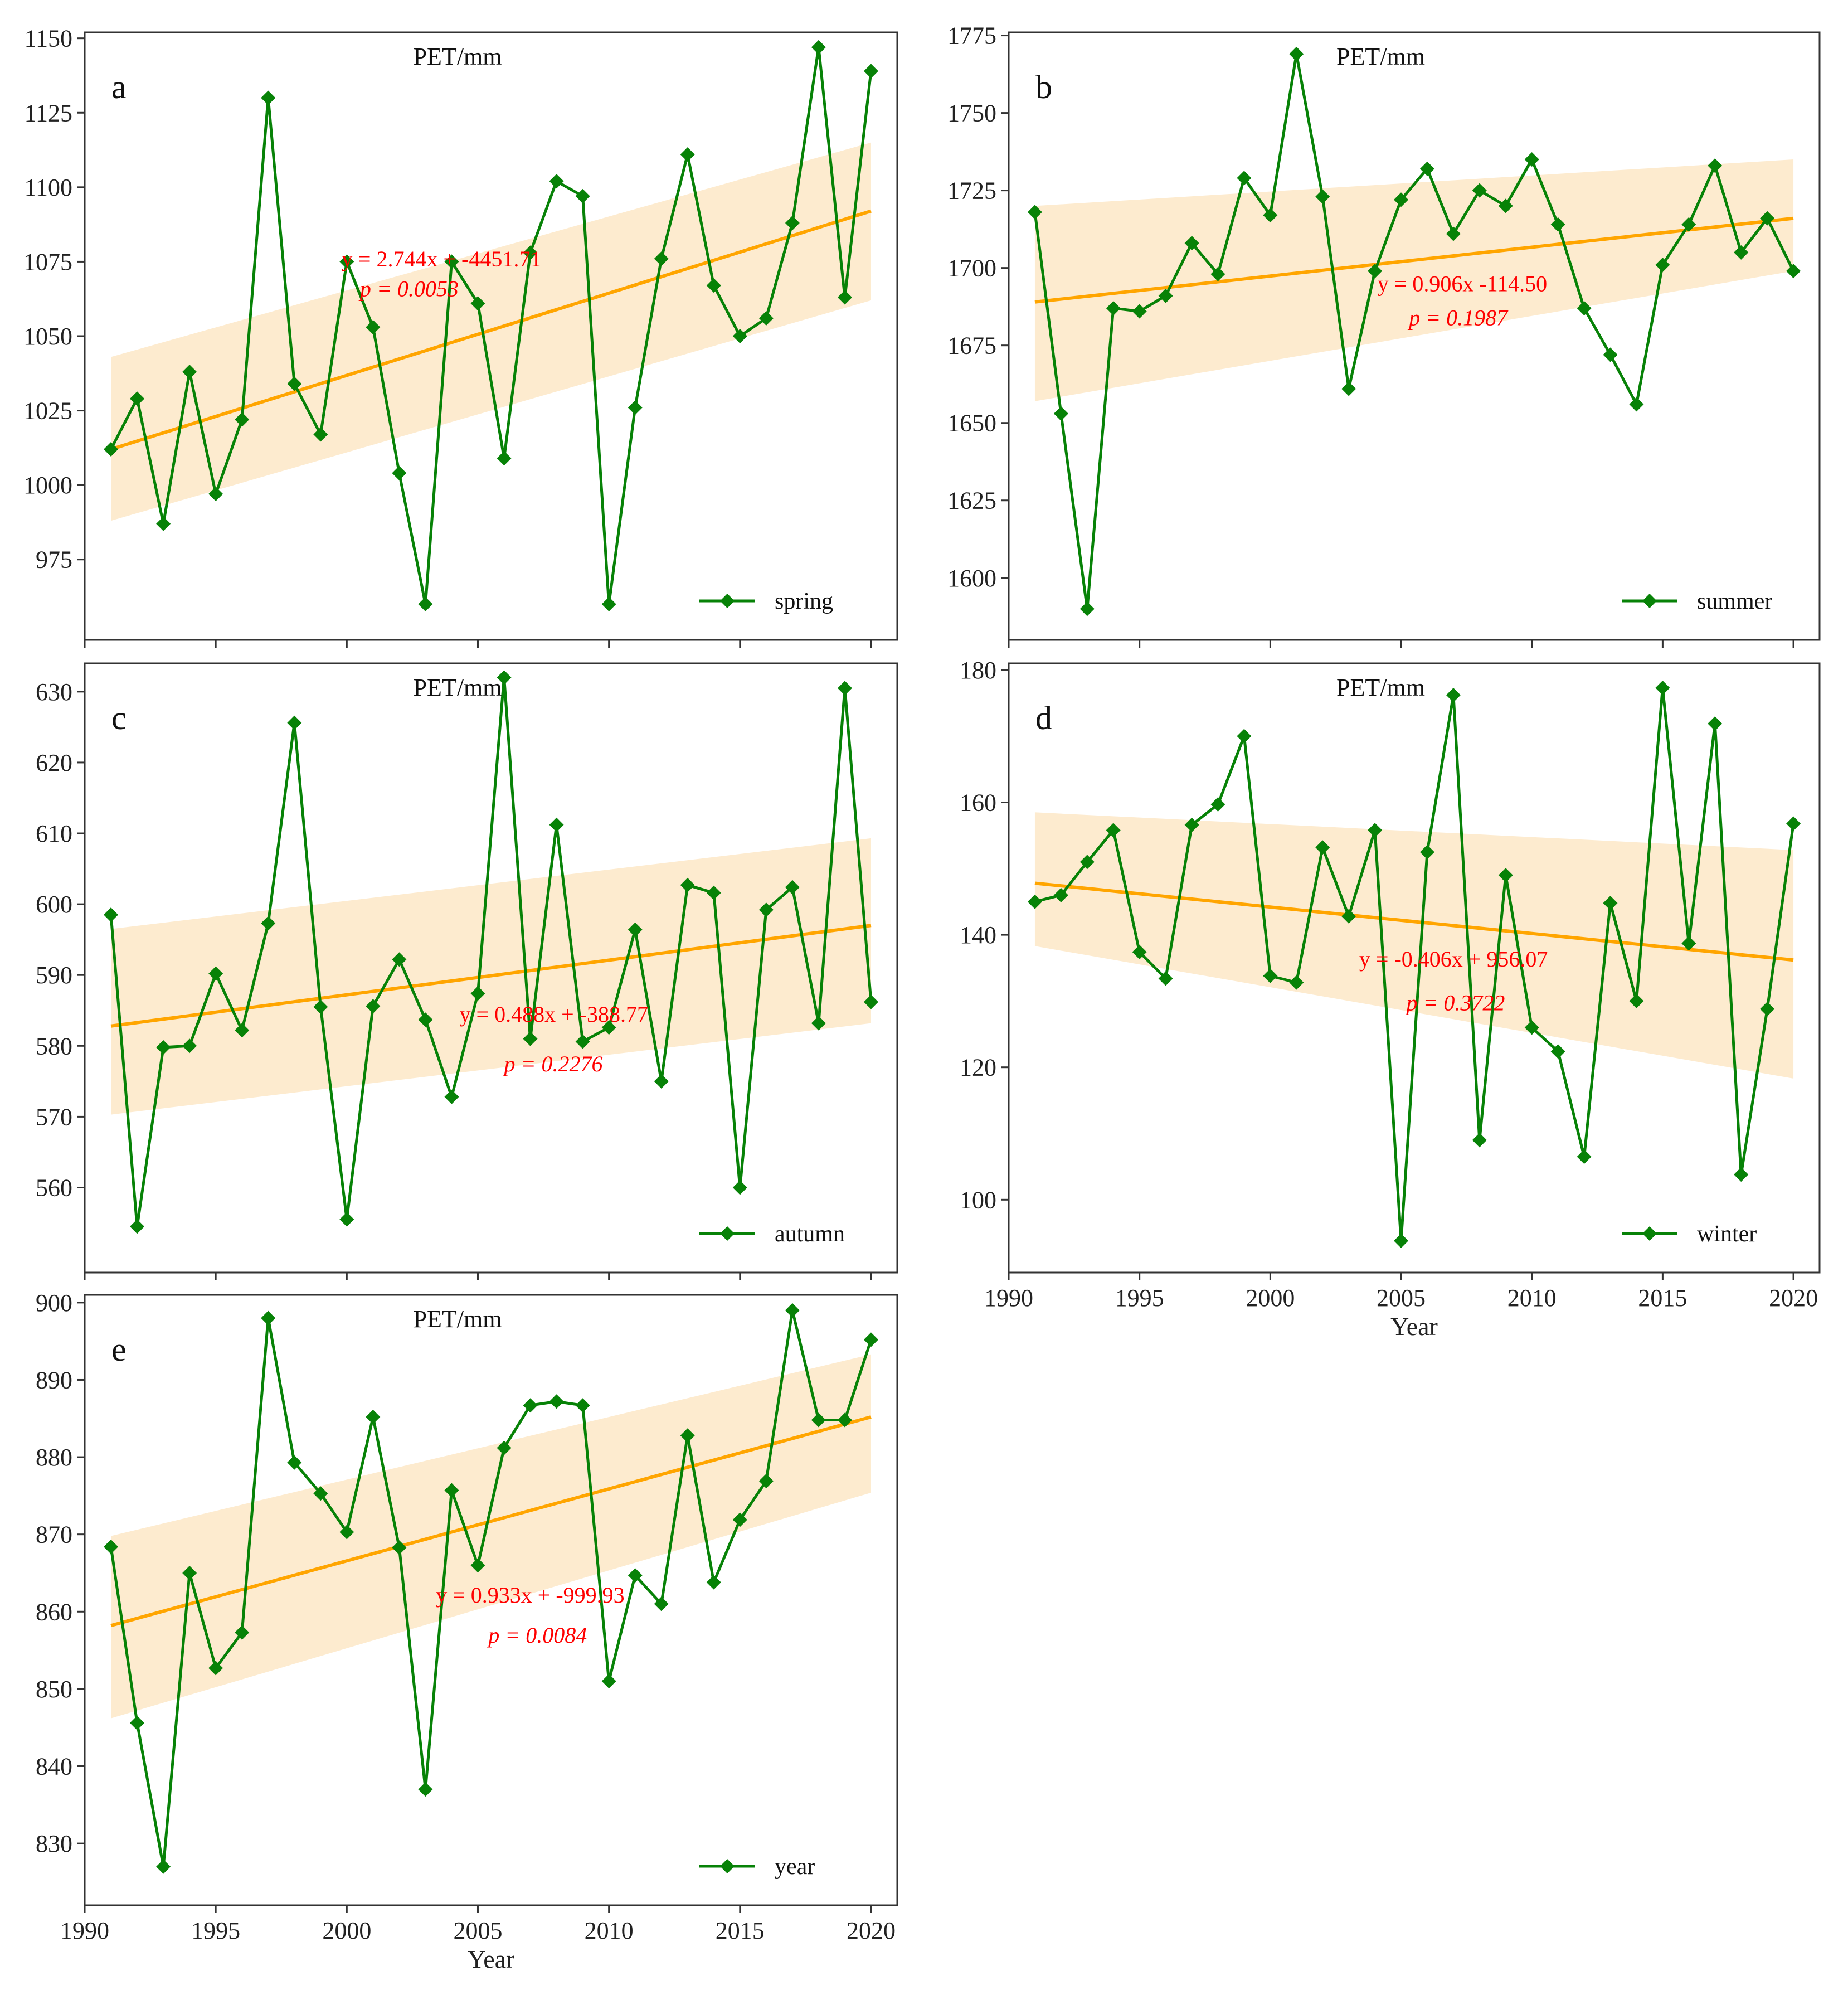 The image size is (1848, 1995). Describe the element at coordinates (971, 269) in the screenshot. I see `y-tick-label: 1700` at that location.